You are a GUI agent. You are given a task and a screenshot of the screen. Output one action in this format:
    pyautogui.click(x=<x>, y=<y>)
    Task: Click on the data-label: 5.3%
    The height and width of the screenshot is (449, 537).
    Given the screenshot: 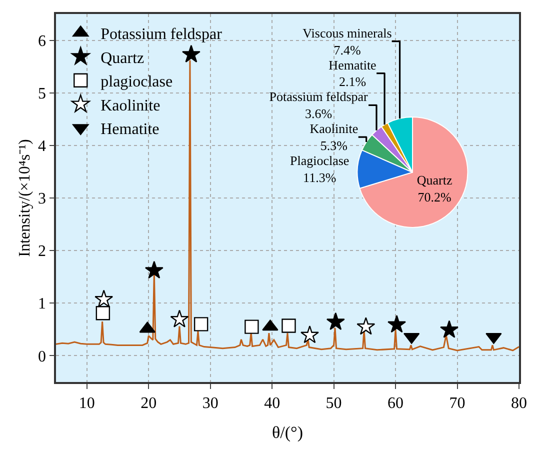 What is the action you would take?
    pyautogui.click(x=334, y=146)
    